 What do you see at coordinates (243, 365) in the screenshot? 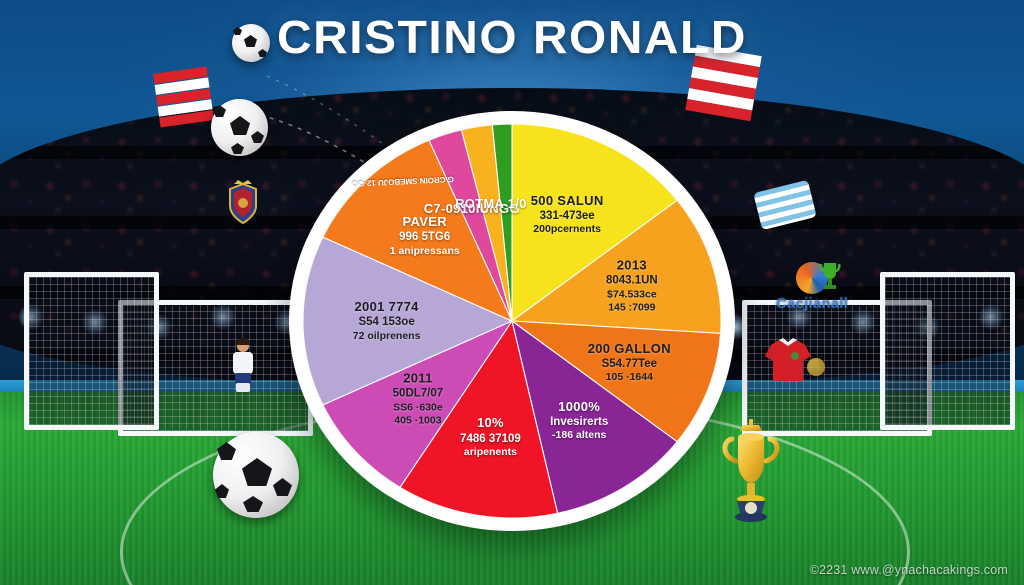
I see `player-figure` at bounding box center [243, 365].